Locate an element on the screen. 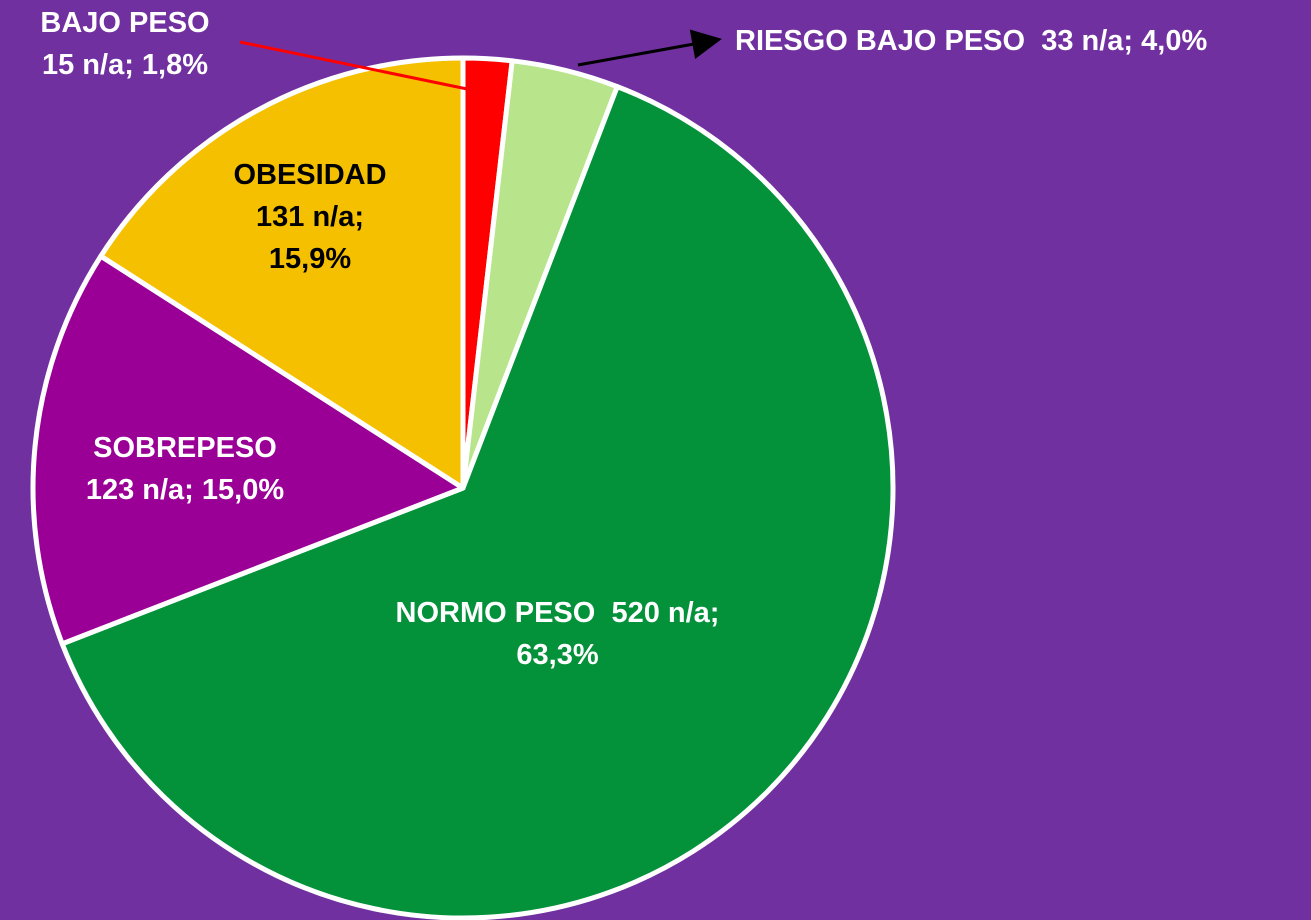 The width and height of the screenshot is (1311, 920). category-label: RIESGO BAJO PESO is located at coordinates (880, 41).